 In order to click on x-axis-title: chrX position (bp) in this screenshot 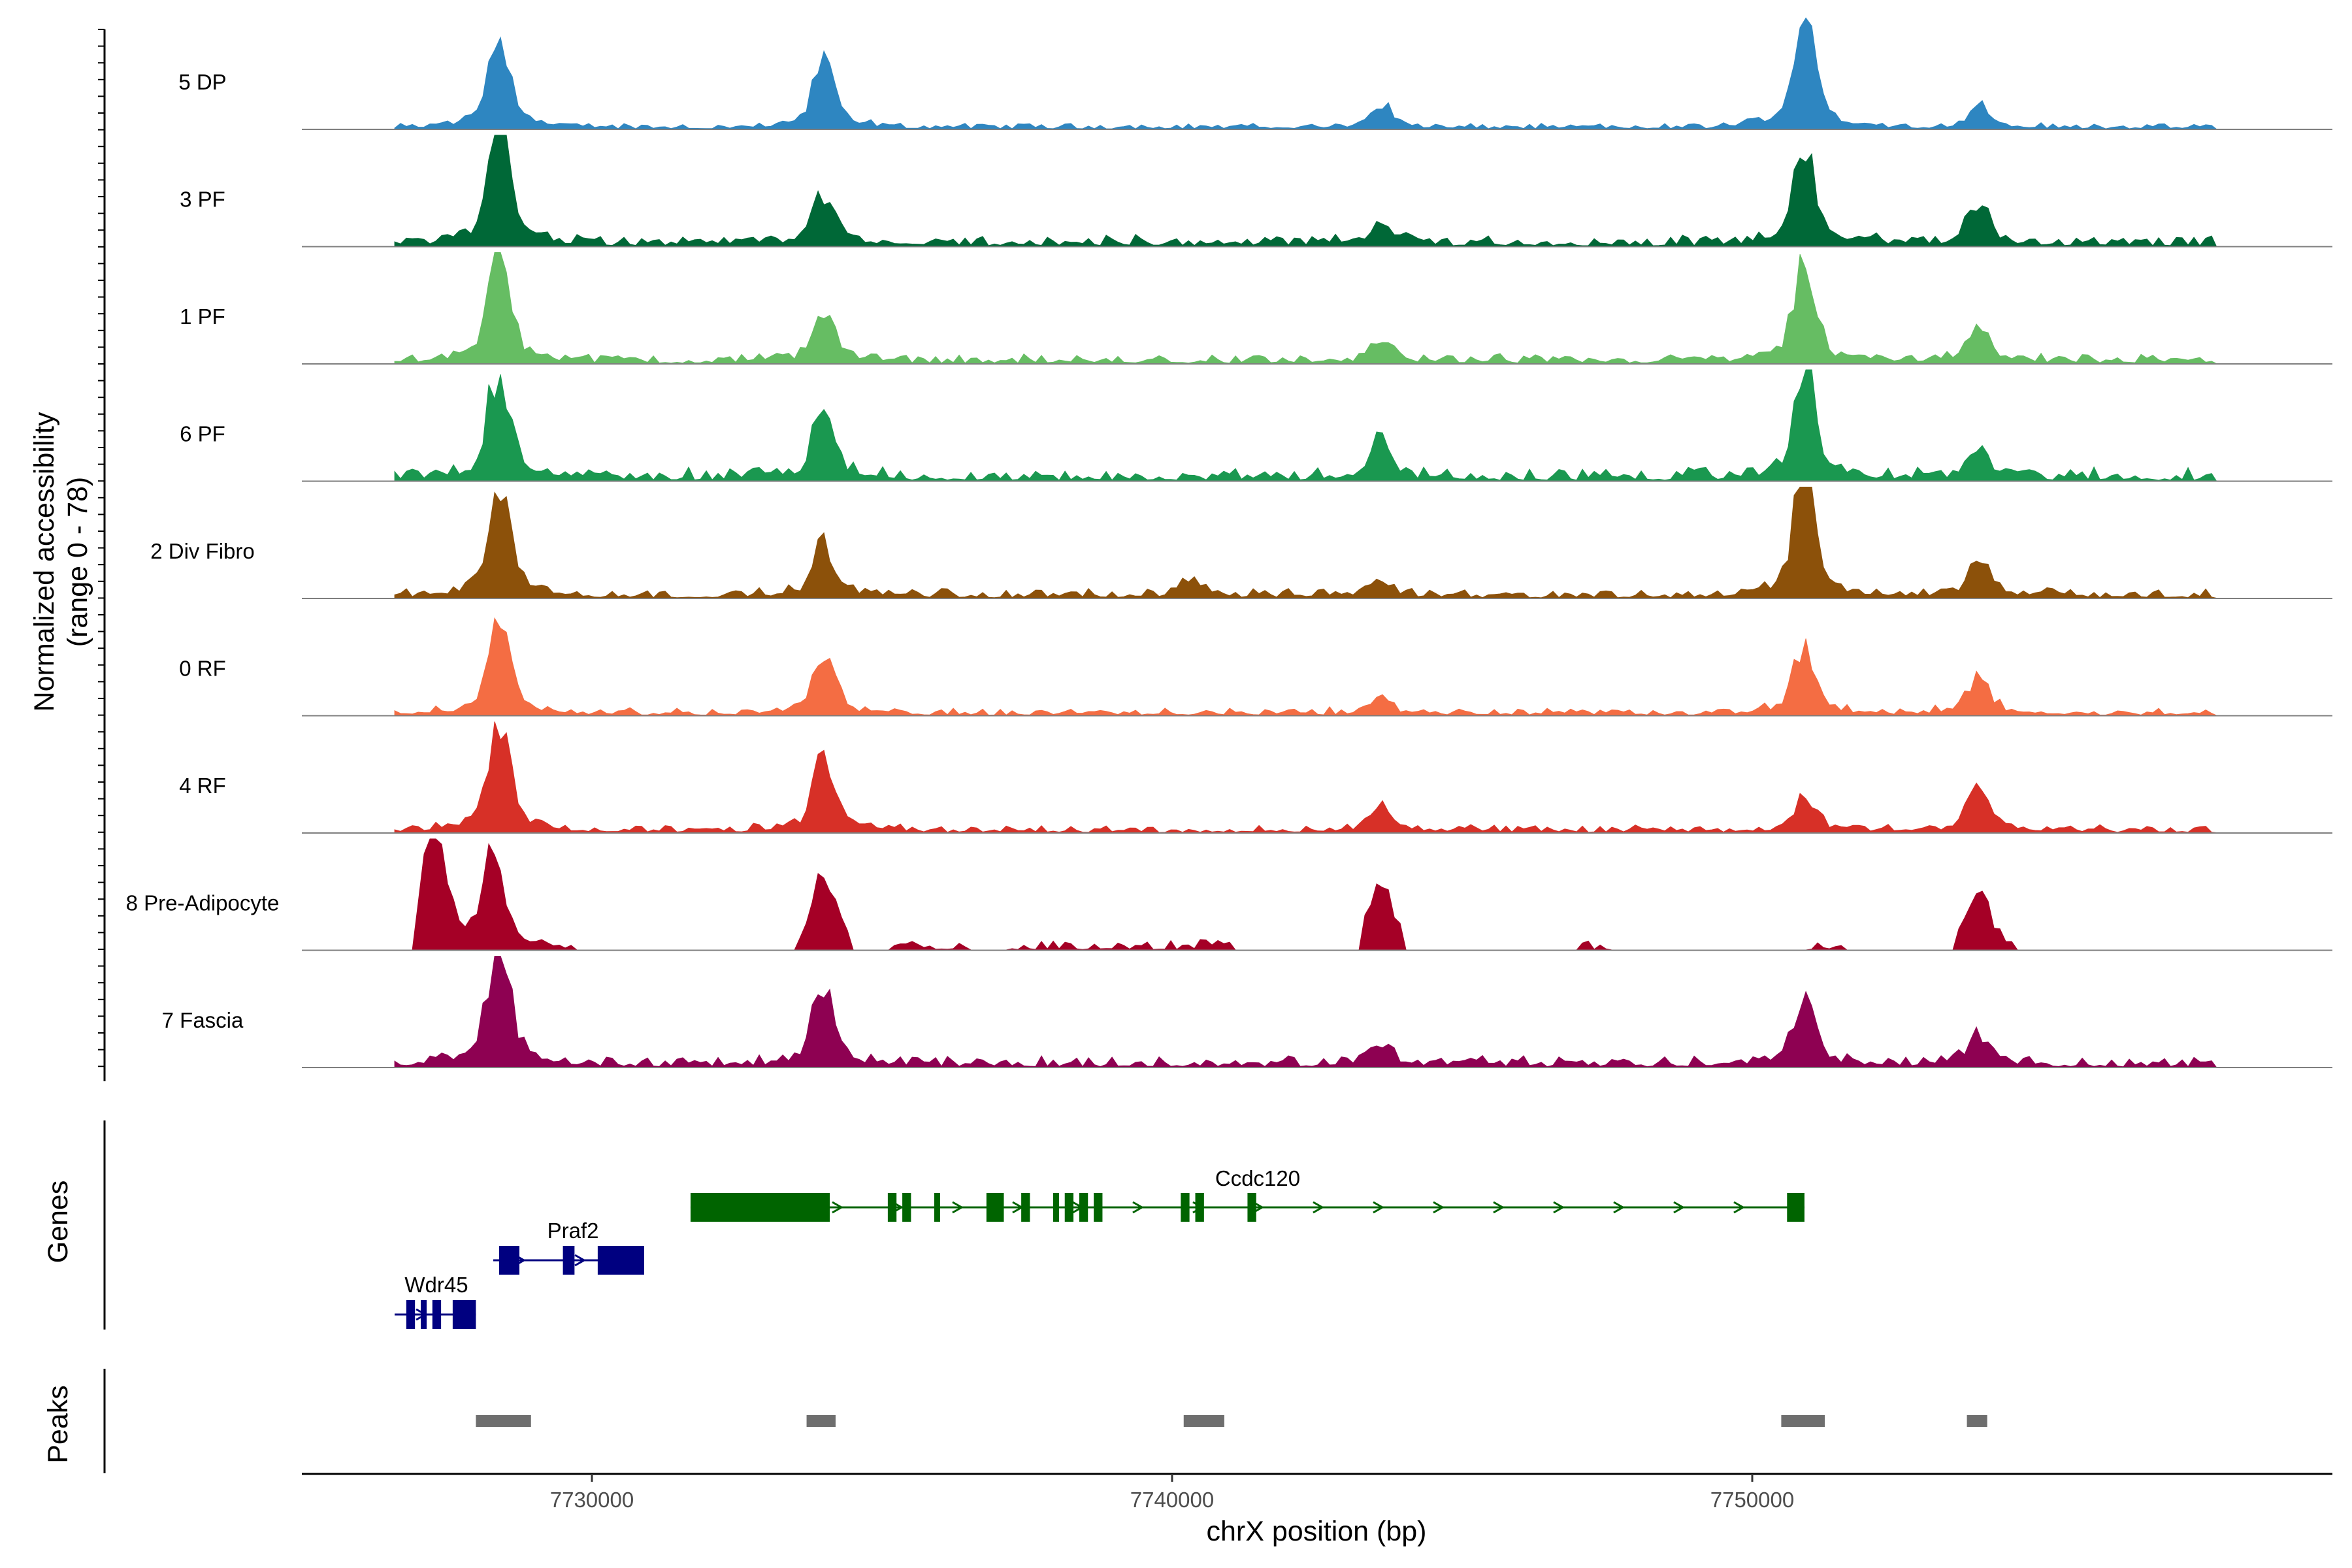, I will do `click(1317, 1531)`.